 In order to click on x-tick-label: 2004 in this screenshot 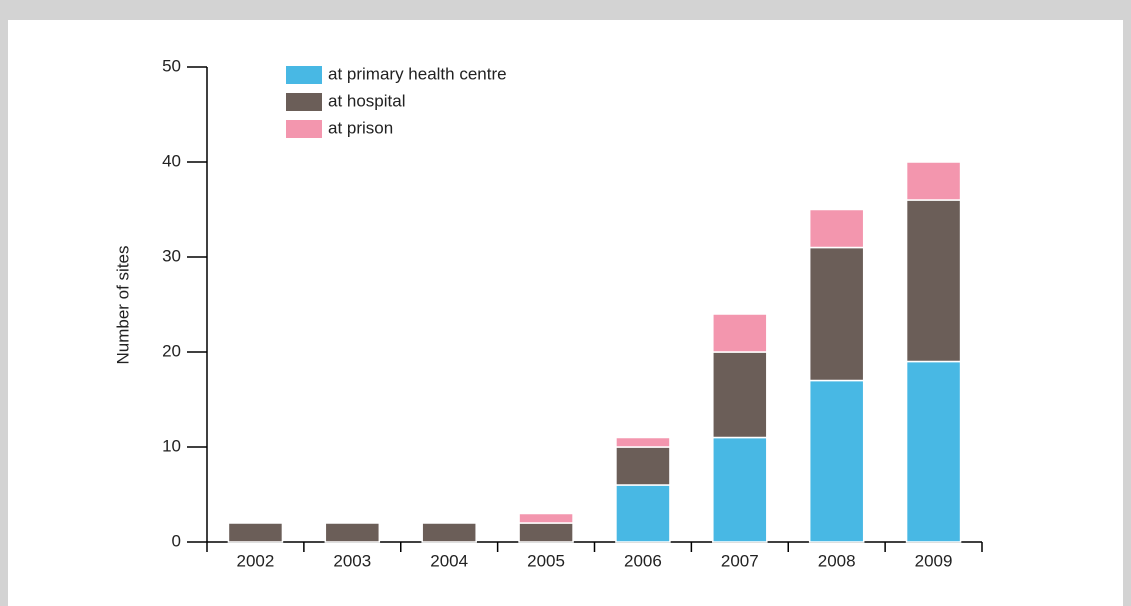, I will do `click(449, 560)`.